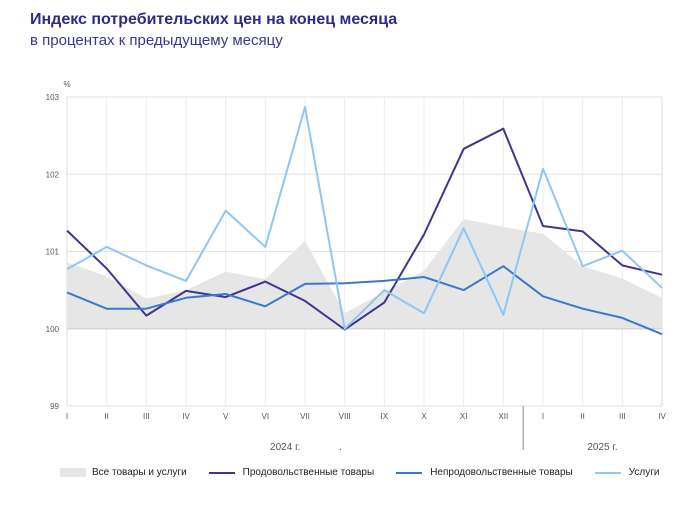  What do you see at coordinates (53, 329) in the screenshot?
I see `y-tick-label: 100` at bounding box center [53, 329].